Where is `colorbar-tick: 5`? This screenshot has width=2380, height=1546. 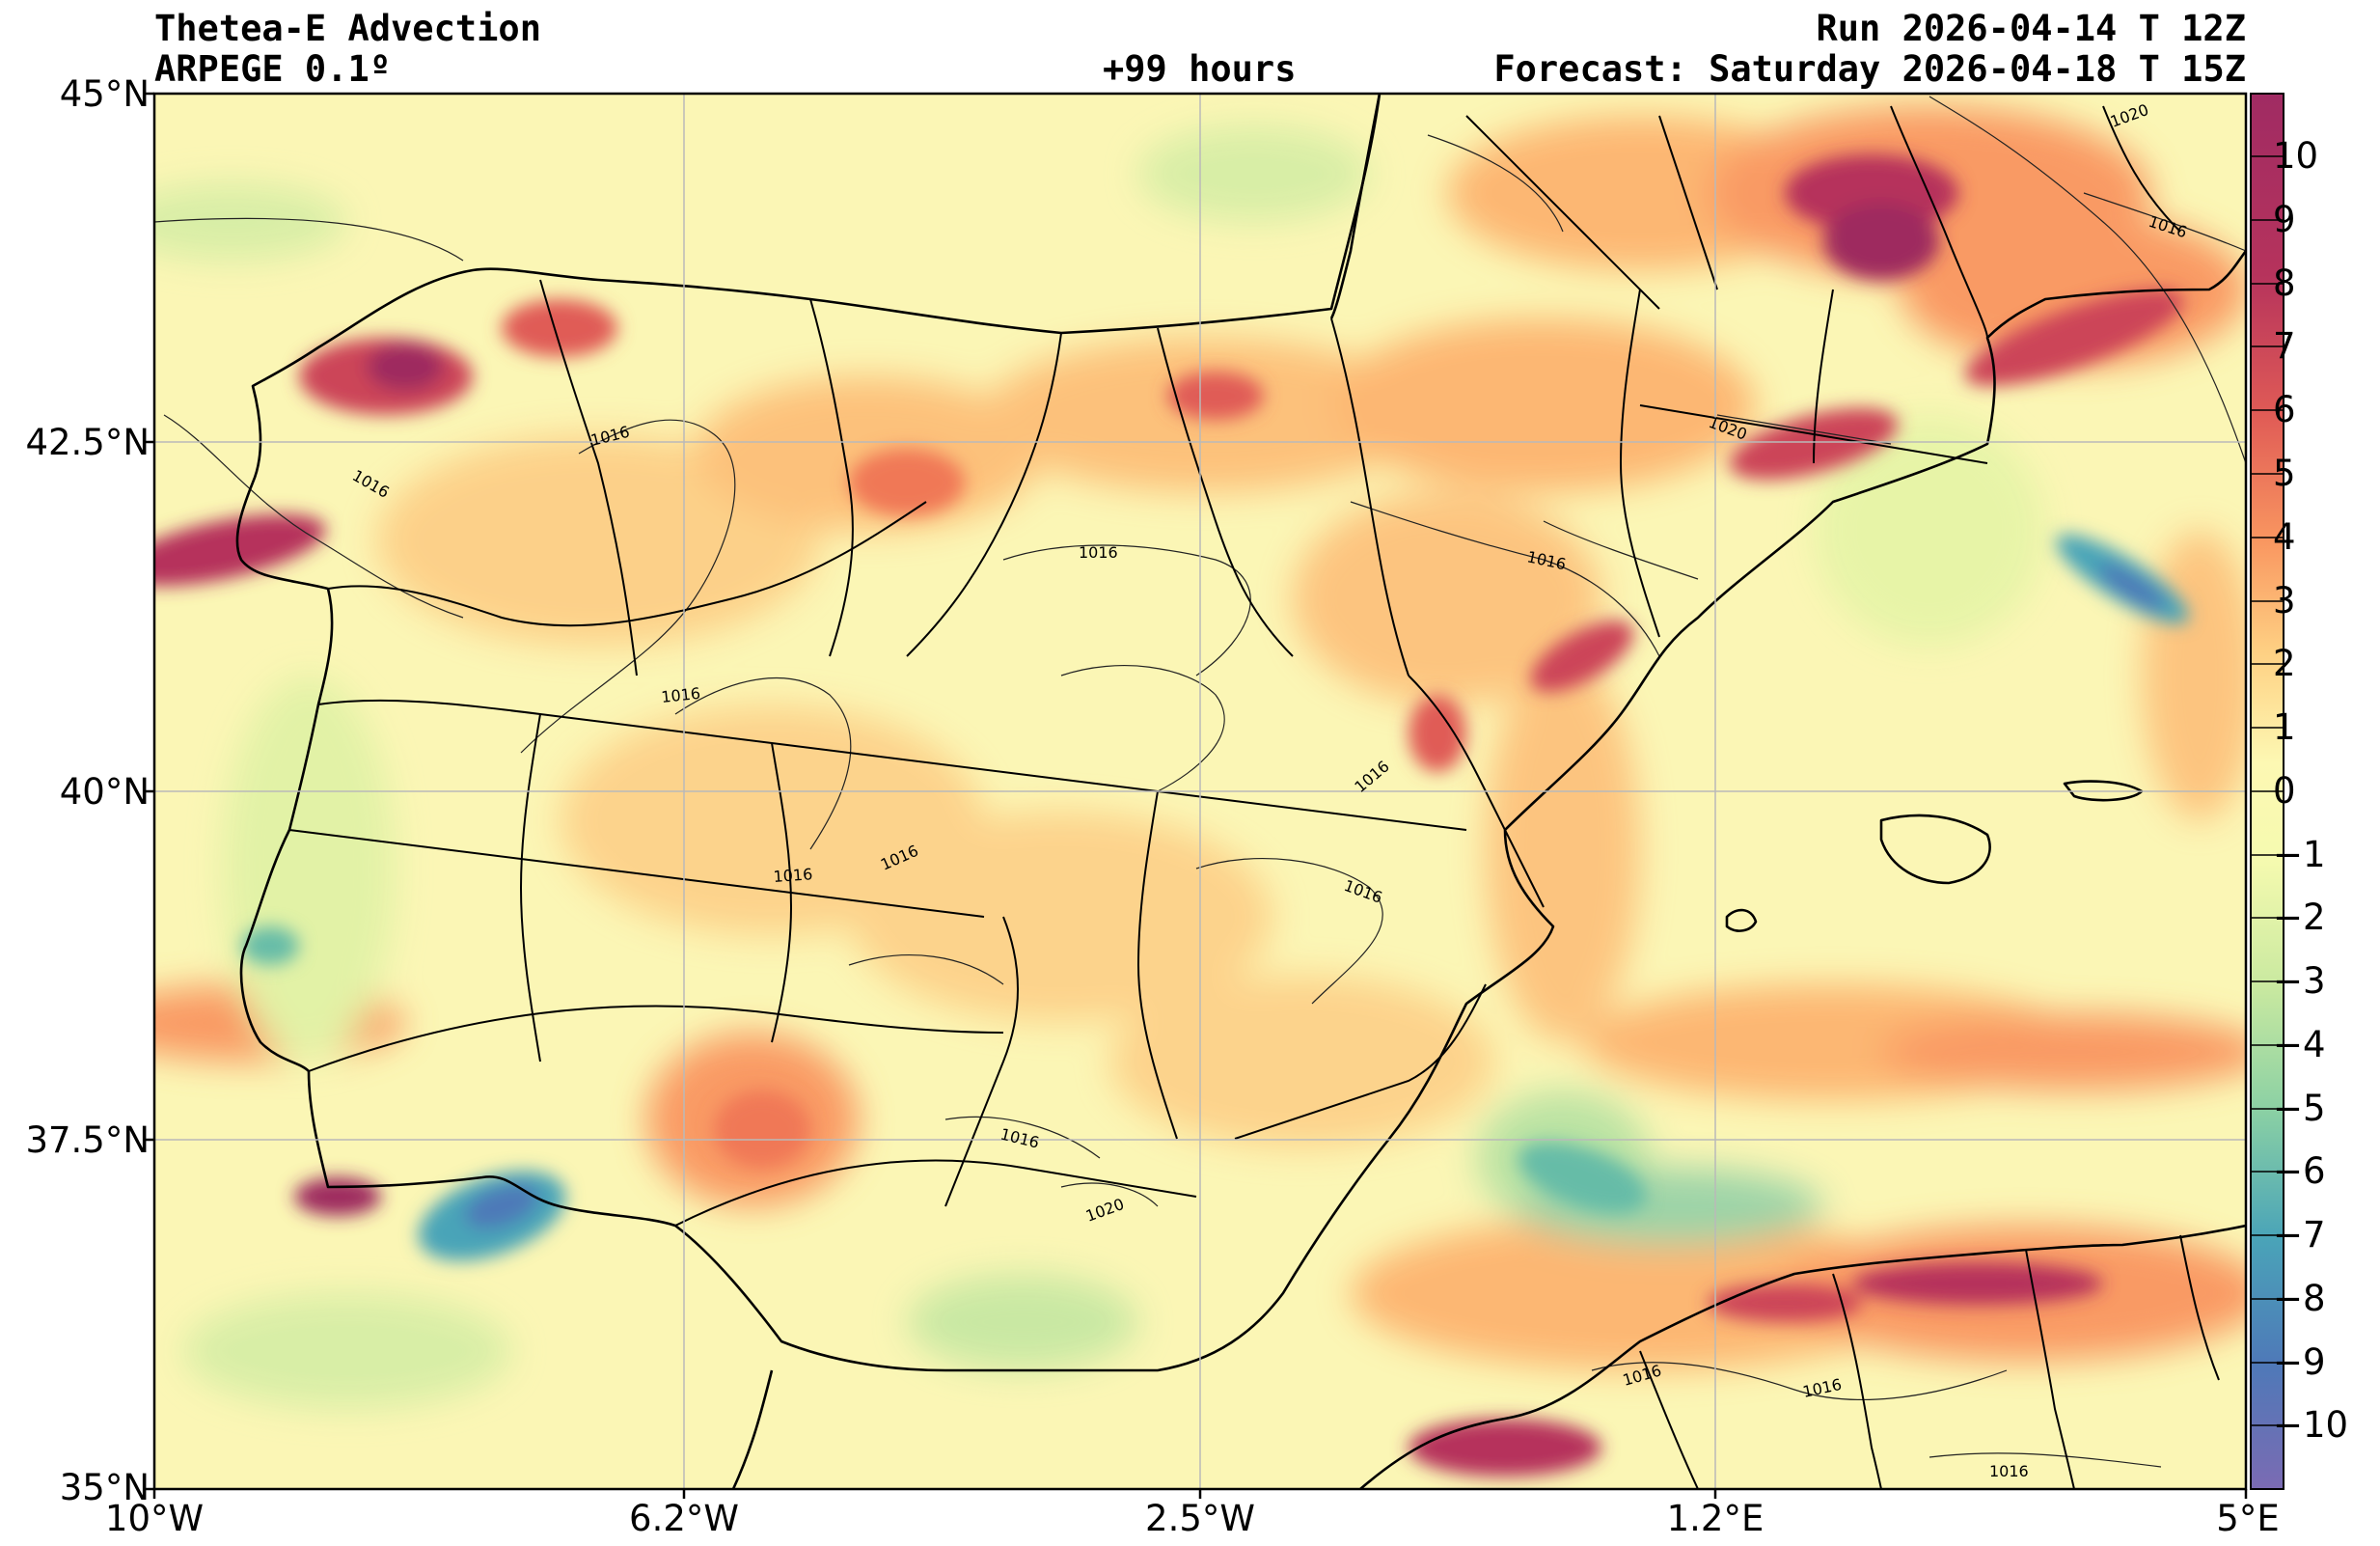
colorbar-tick: 5 is located at coordinates (2285, 474).